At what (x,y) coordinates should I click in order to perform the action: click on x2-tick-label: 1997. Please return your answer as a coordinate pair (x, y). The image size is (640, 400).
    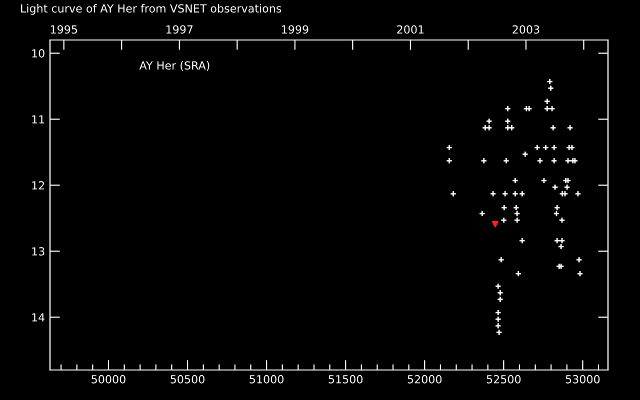
    Looking at the image, I should click on (179, 29).